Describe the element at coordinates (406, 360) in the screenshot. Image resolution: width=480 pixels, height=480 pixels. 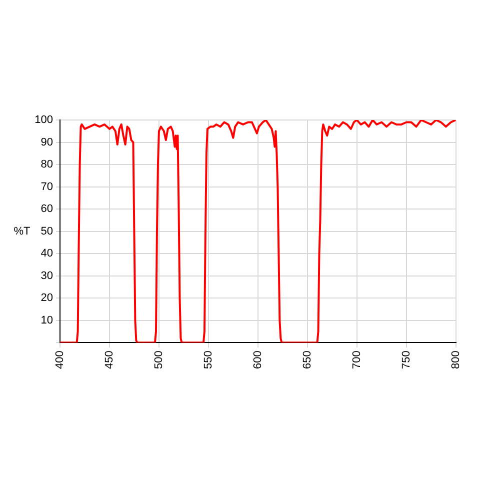
I see `x-tick-label: 750` at that location.